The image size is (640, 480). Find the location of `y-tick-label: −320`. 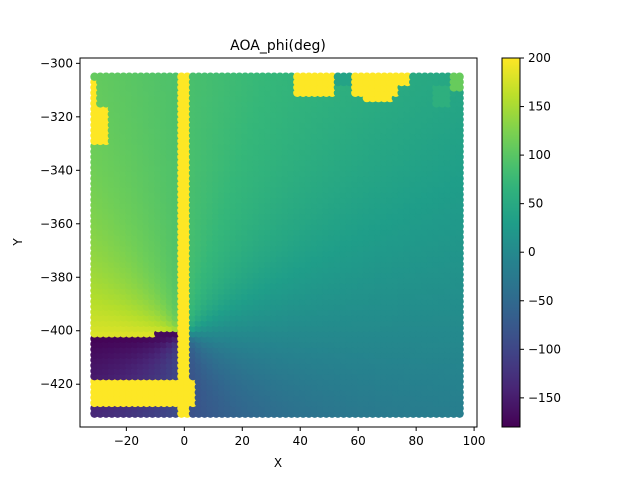

y-tick-label: −320 is located at coordinates (56, 117).